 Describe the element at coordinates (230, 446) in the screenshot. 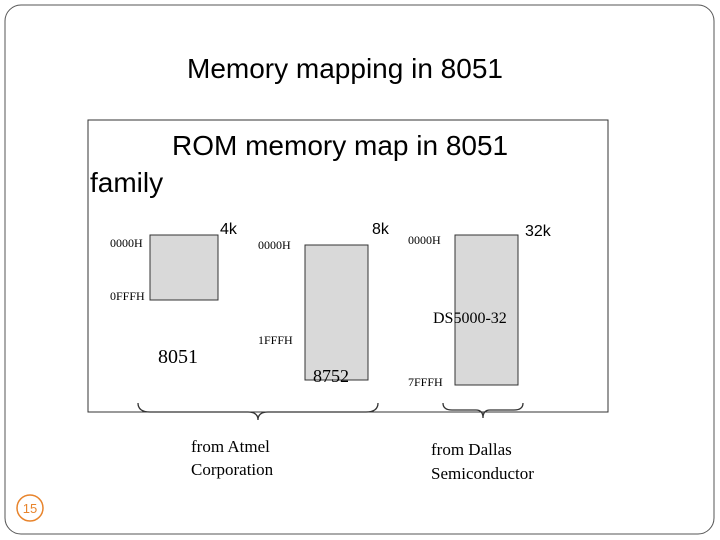

I see `vendor-label: from Atmel` at that location.